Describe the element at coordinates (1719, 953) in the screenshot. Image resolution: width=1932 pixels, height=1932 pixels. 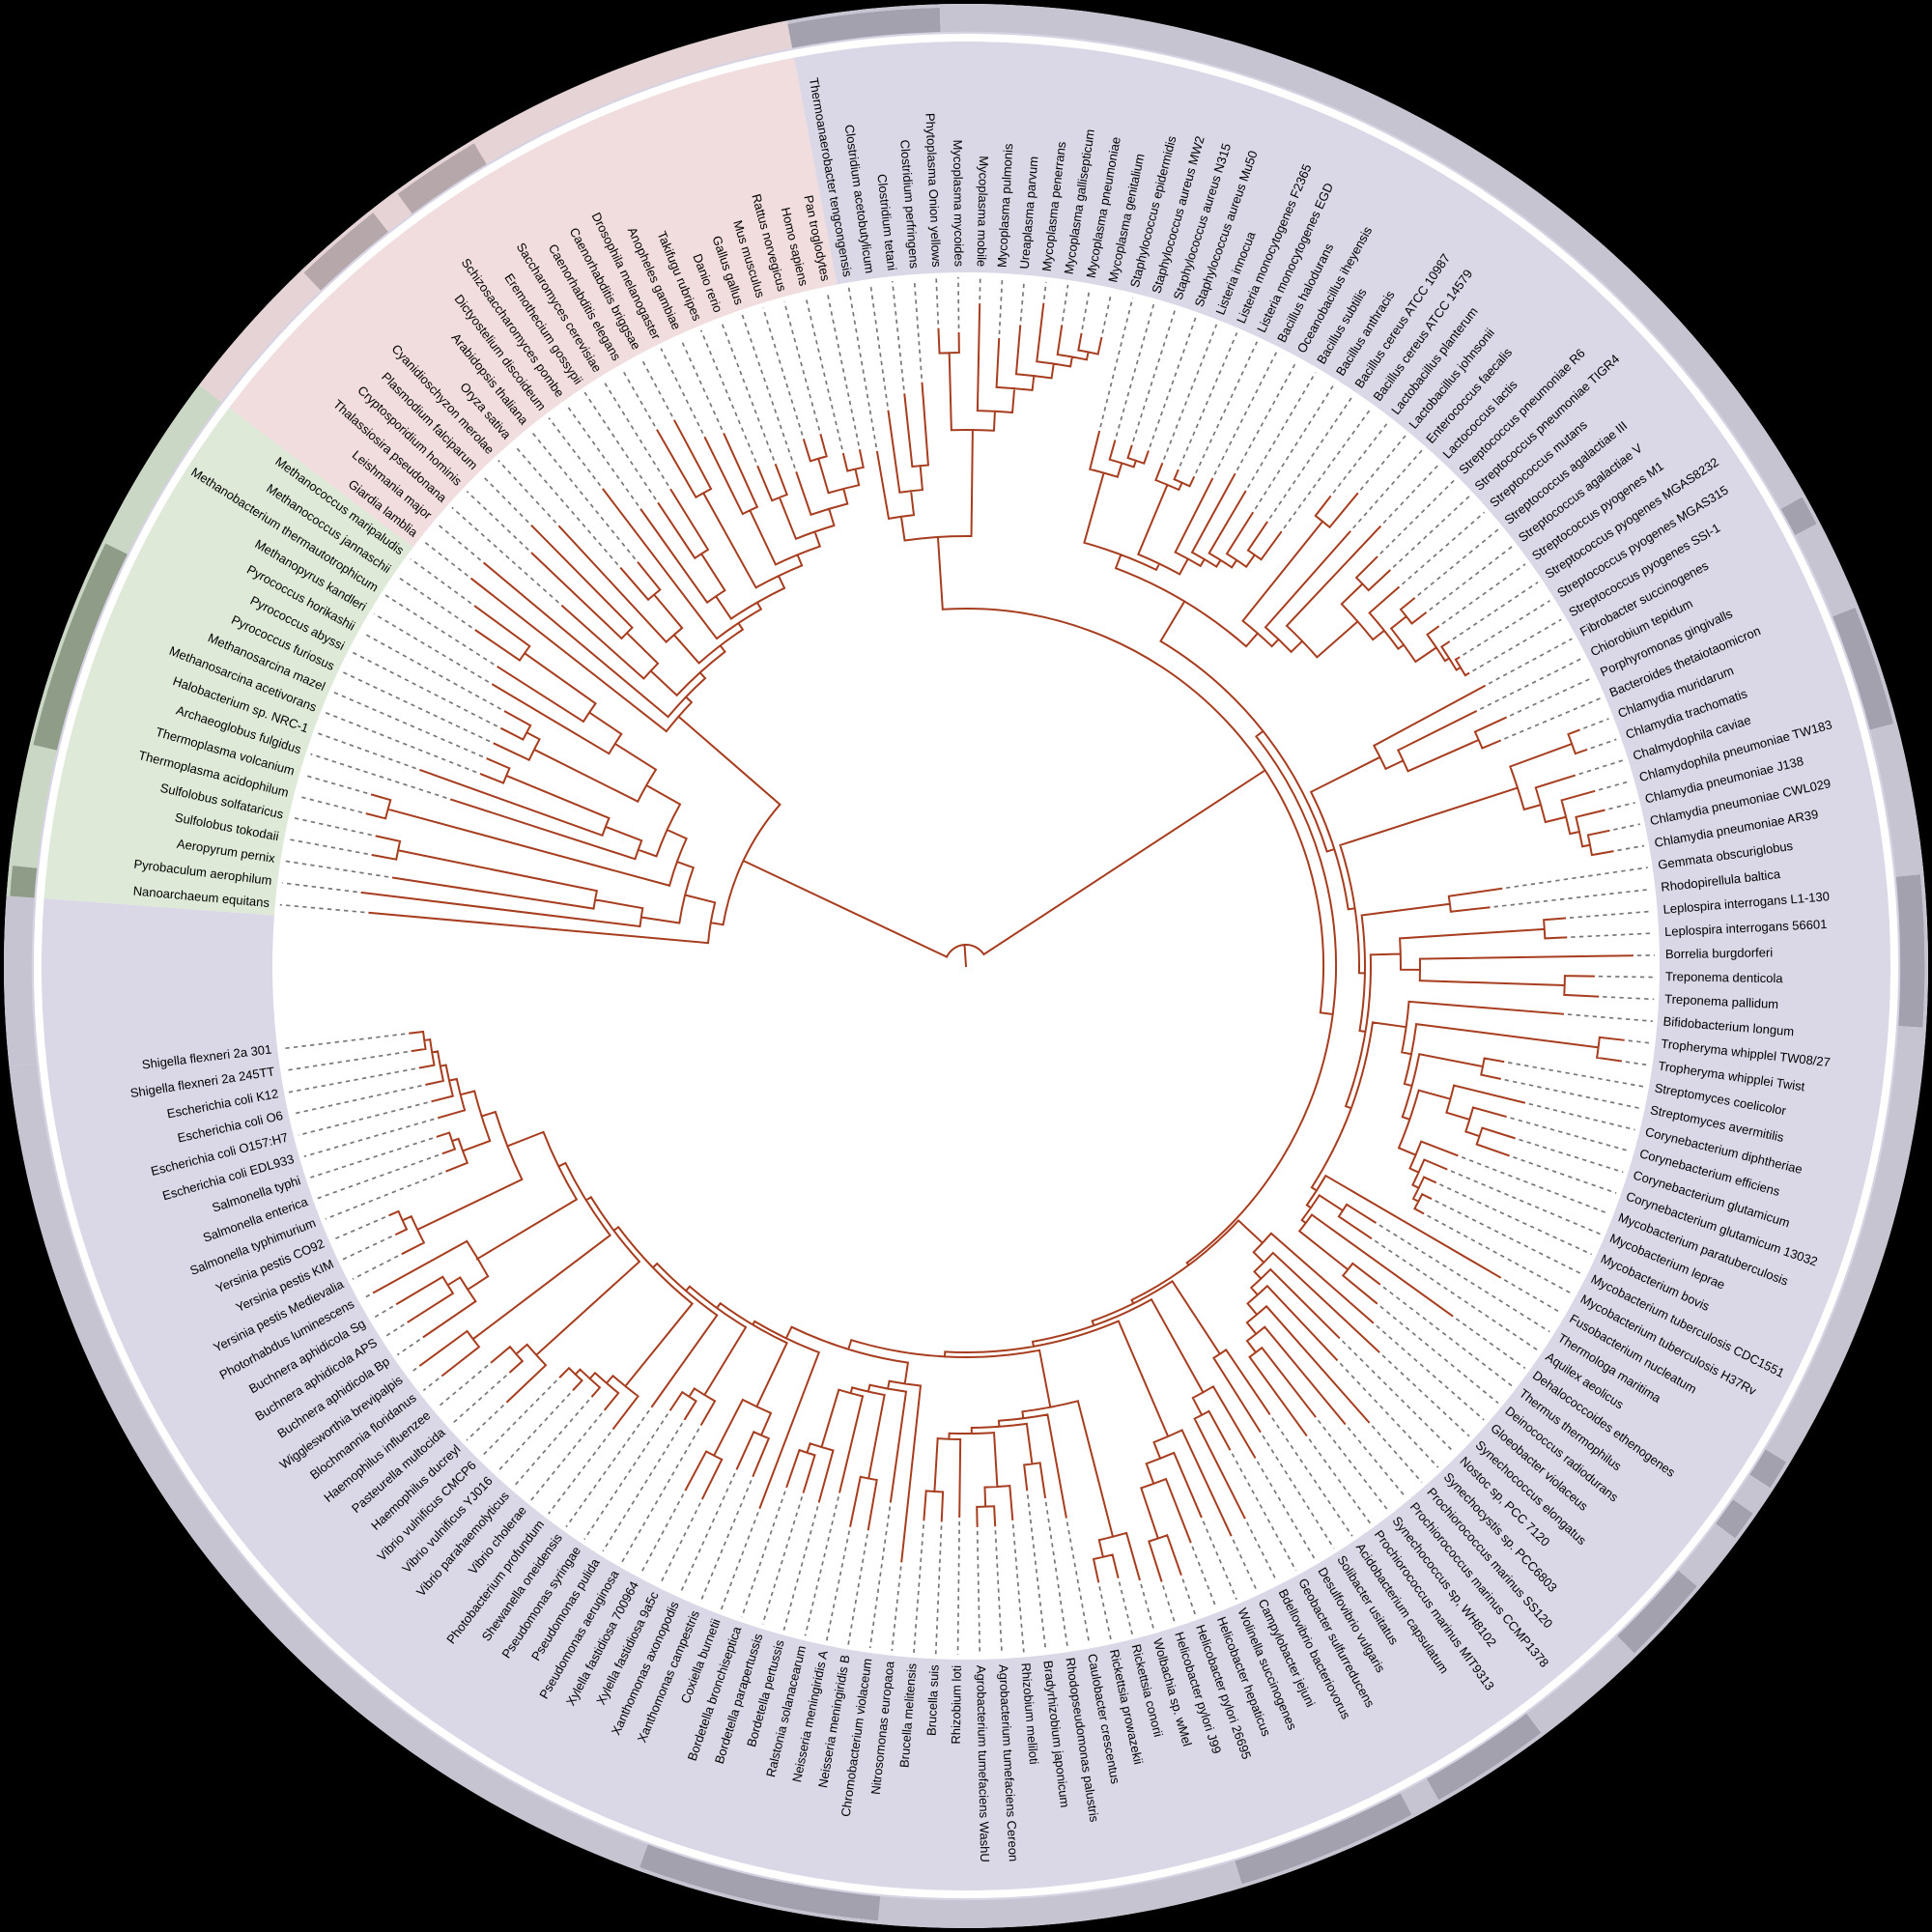
I see `svg-text: Borrelia burgdorferi` at that location.